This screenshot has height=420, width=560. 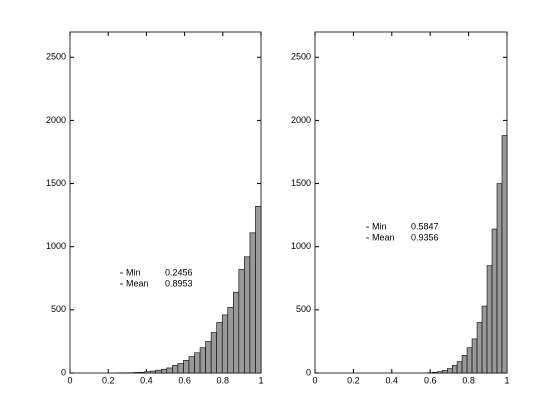 What do you see at coordinates (425, 226) in the screenshot?
I see `annotation-value: 0.5847` at bounding box center [425, 226].